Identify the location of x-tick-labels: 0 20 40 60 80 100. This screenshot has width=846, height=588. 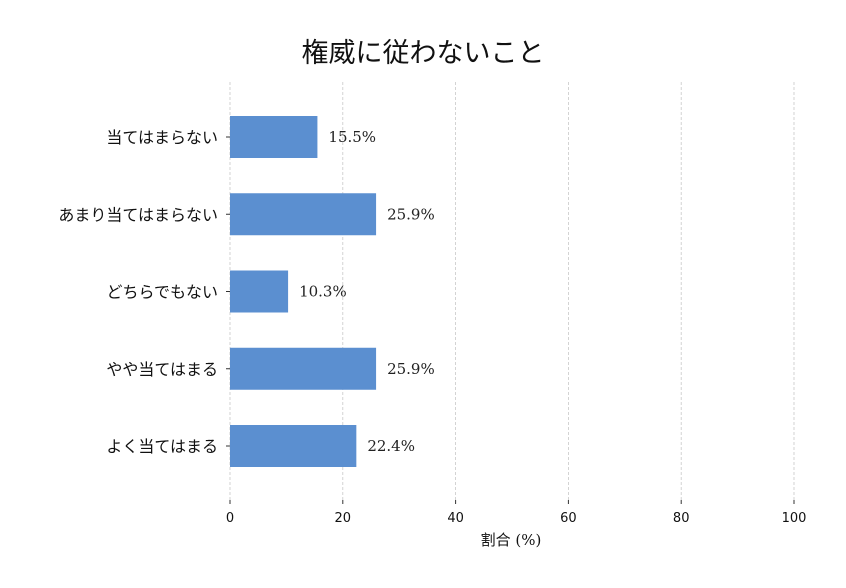
(516, 513).